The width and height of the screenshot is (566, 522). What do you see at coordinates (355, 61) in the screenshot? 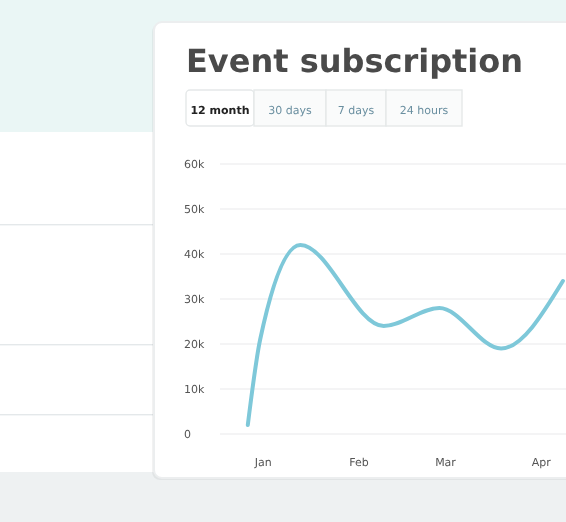
I see `chart-title: Event subscription` at bounding box center [355, 61].